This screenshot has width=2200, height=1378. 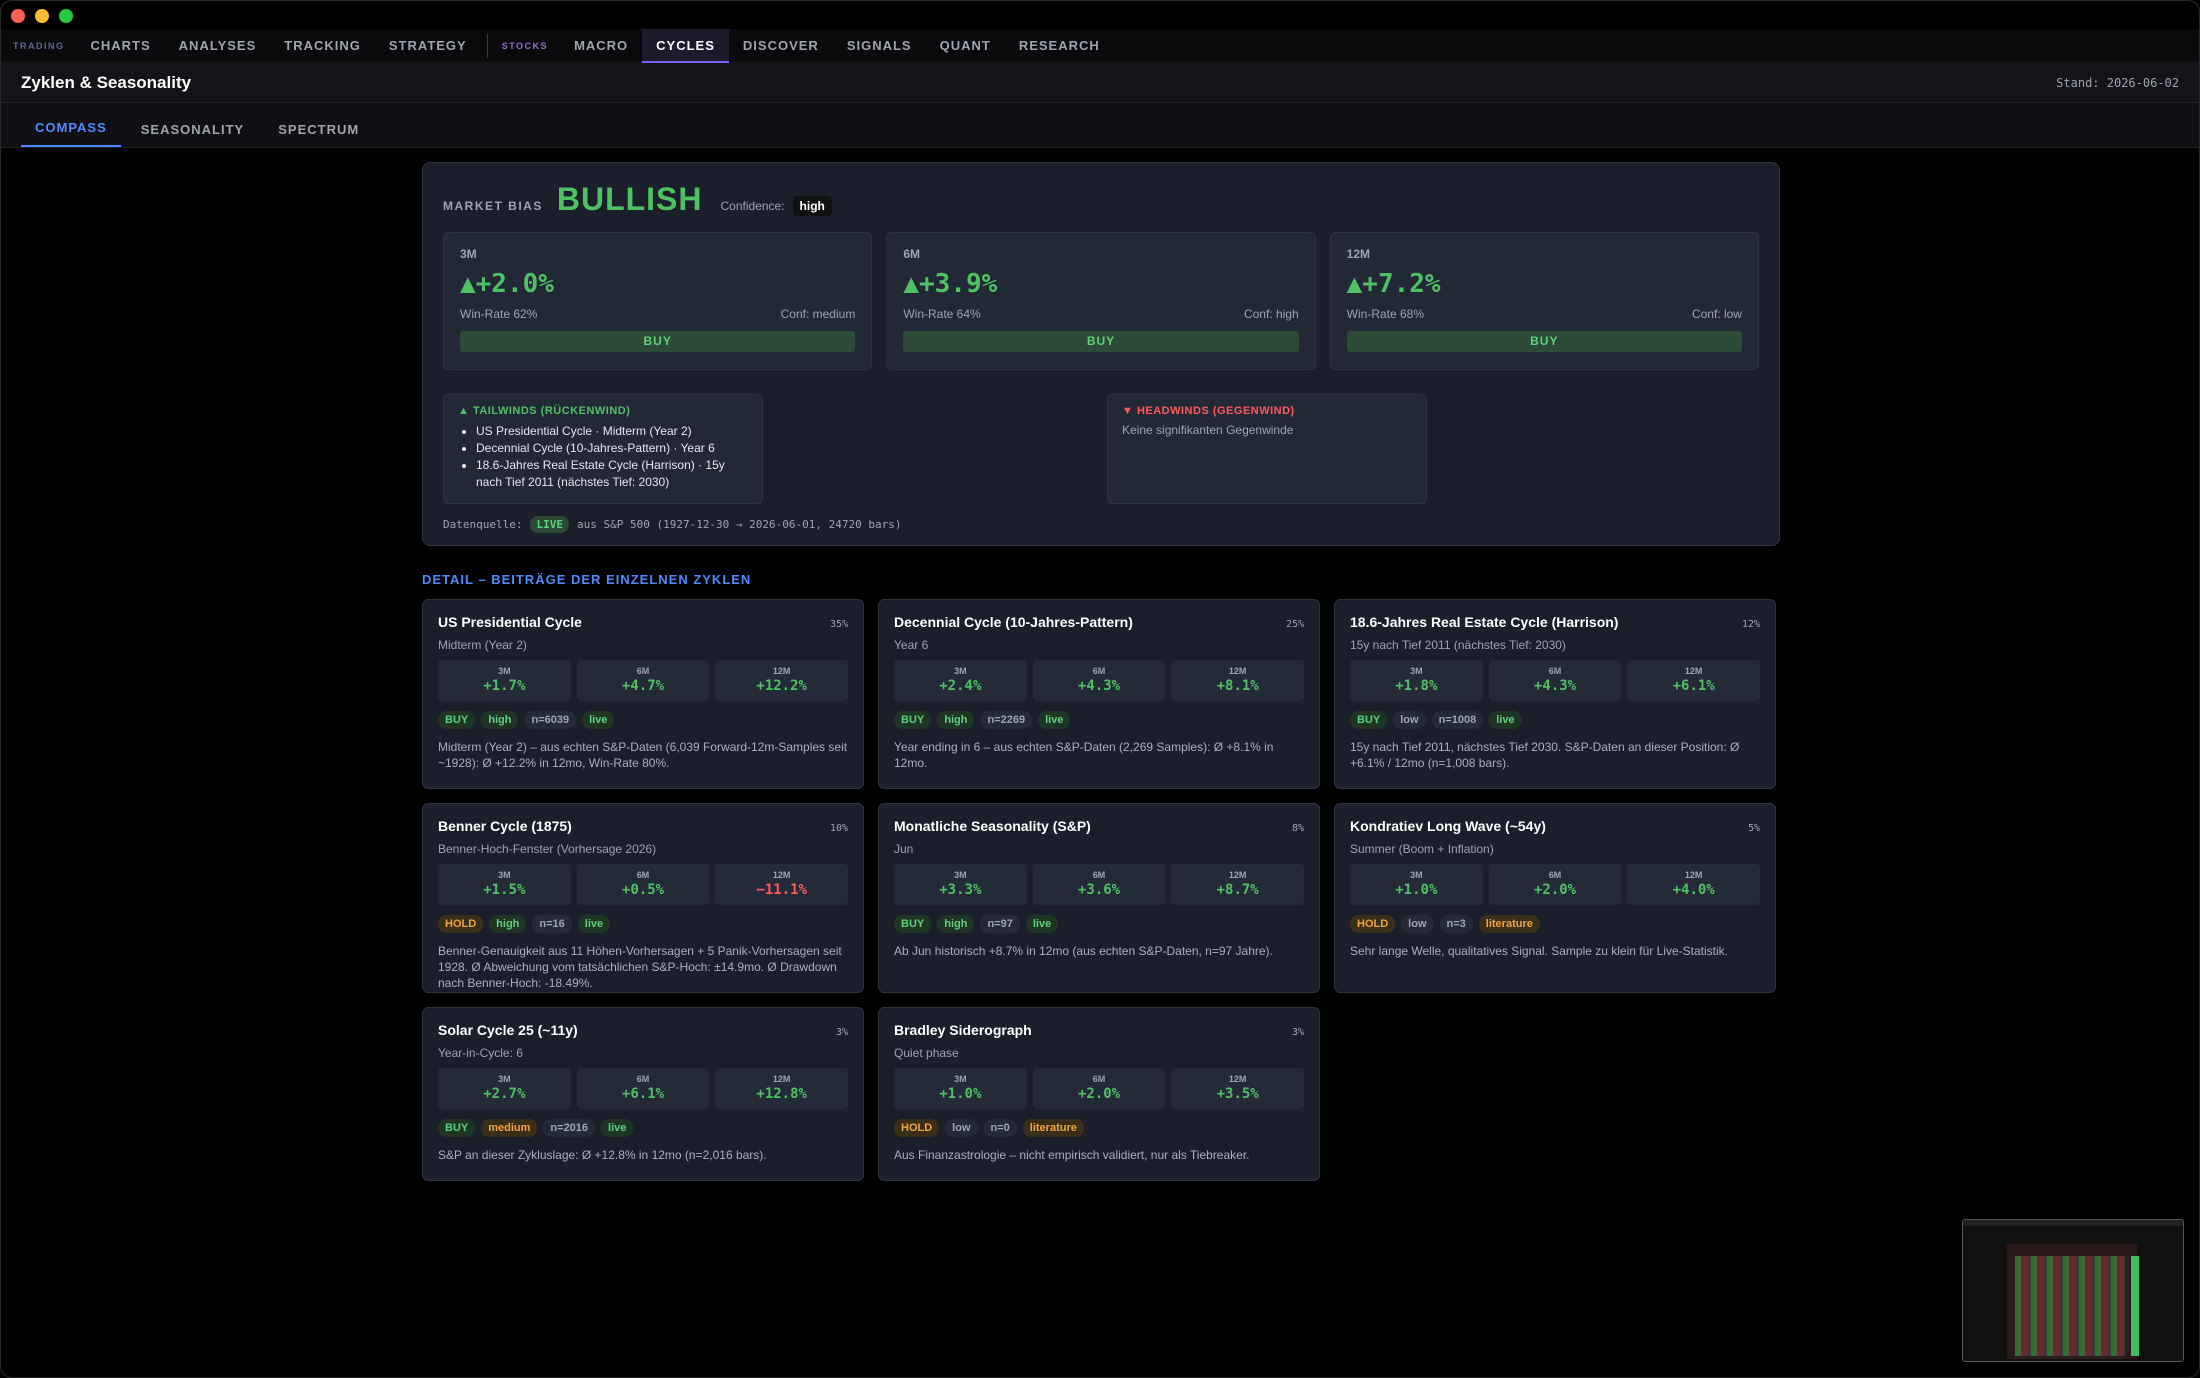 I want to click on horizon-return: ▲+3.9%, so click(x=950, y=284).